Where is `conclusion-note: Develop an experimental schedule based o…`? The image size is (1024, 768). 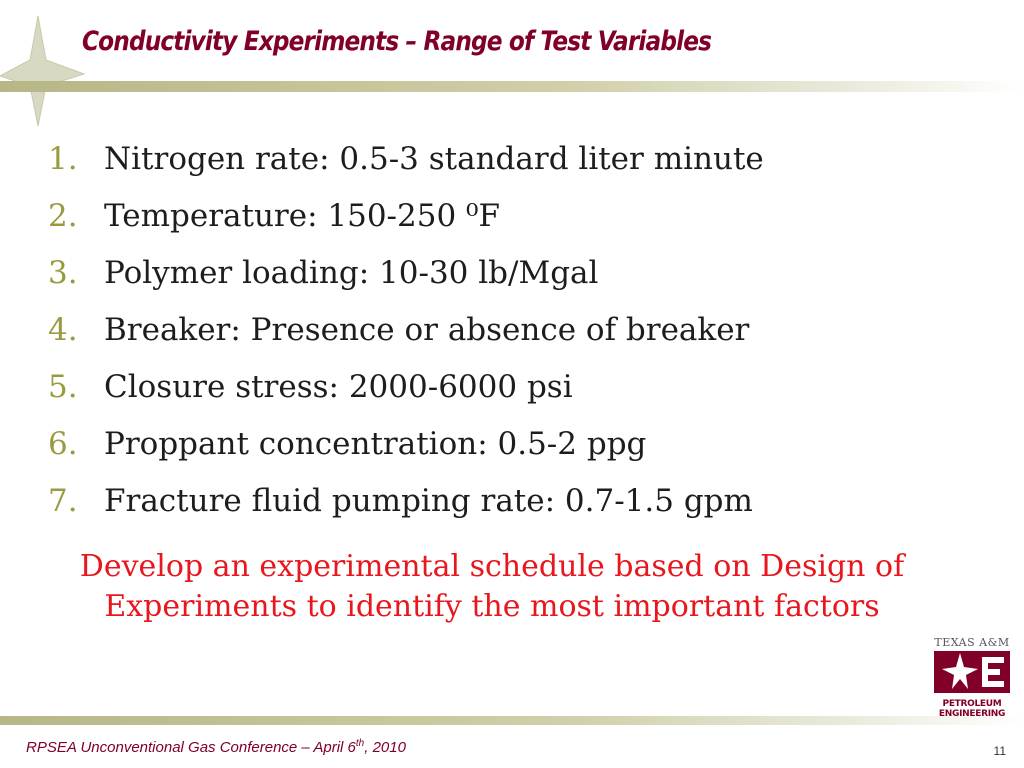 conclusion-note: Develop an experimental schedule based o… is located at coordinates (492, 586).